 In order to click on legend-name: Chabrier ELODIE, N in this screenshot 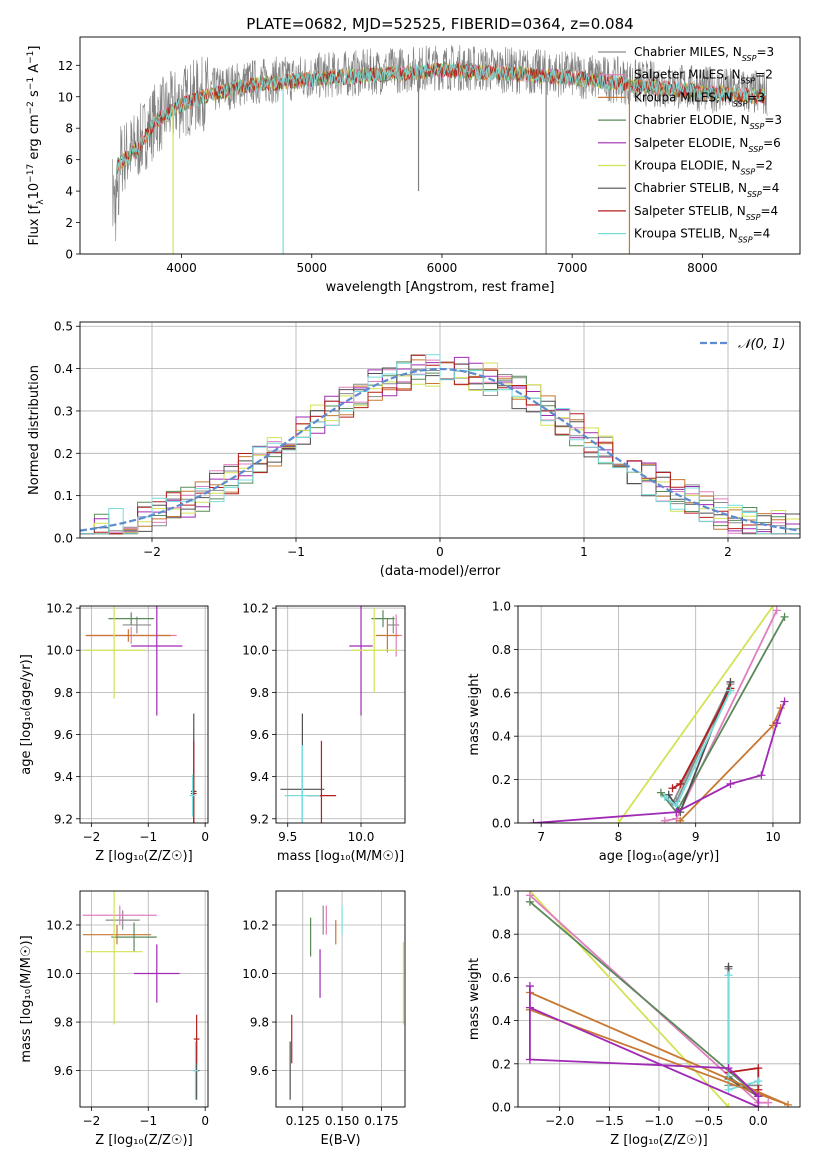, I will do `click(692, 120)`.